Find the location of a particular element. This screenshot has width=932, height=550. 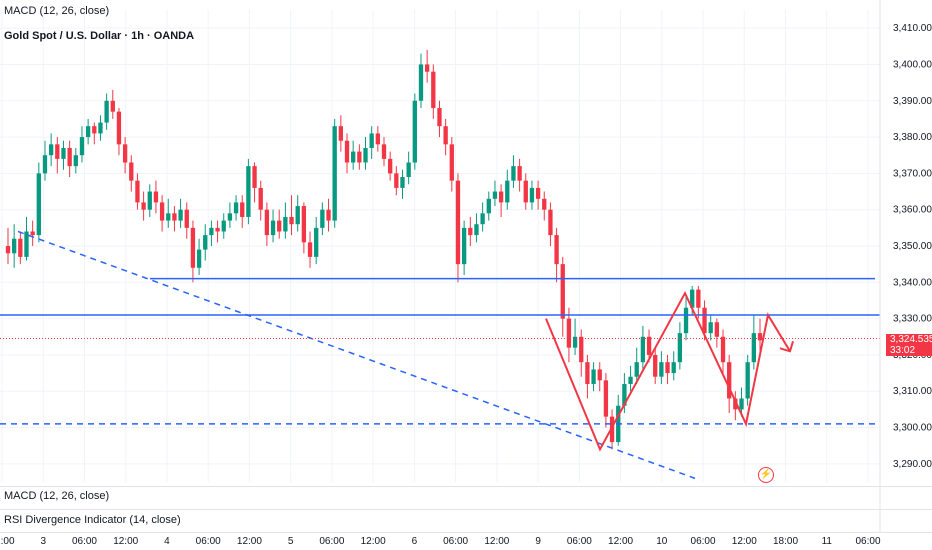

rsi-pane-label: RSI Divergence Indicator (14, close) is located at coordinates (92, 520).